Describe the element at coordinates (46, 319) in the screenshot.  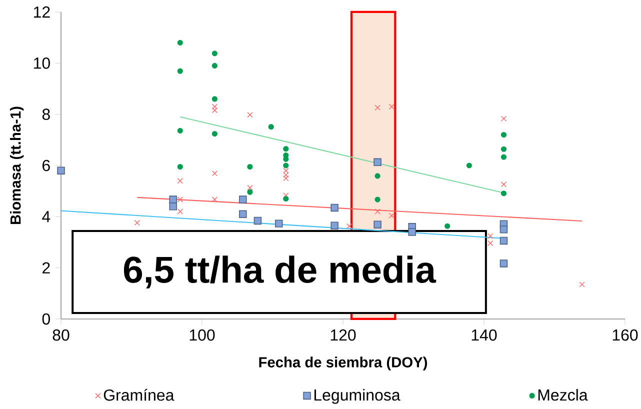
I see `y-tick-label: 0` at that location.